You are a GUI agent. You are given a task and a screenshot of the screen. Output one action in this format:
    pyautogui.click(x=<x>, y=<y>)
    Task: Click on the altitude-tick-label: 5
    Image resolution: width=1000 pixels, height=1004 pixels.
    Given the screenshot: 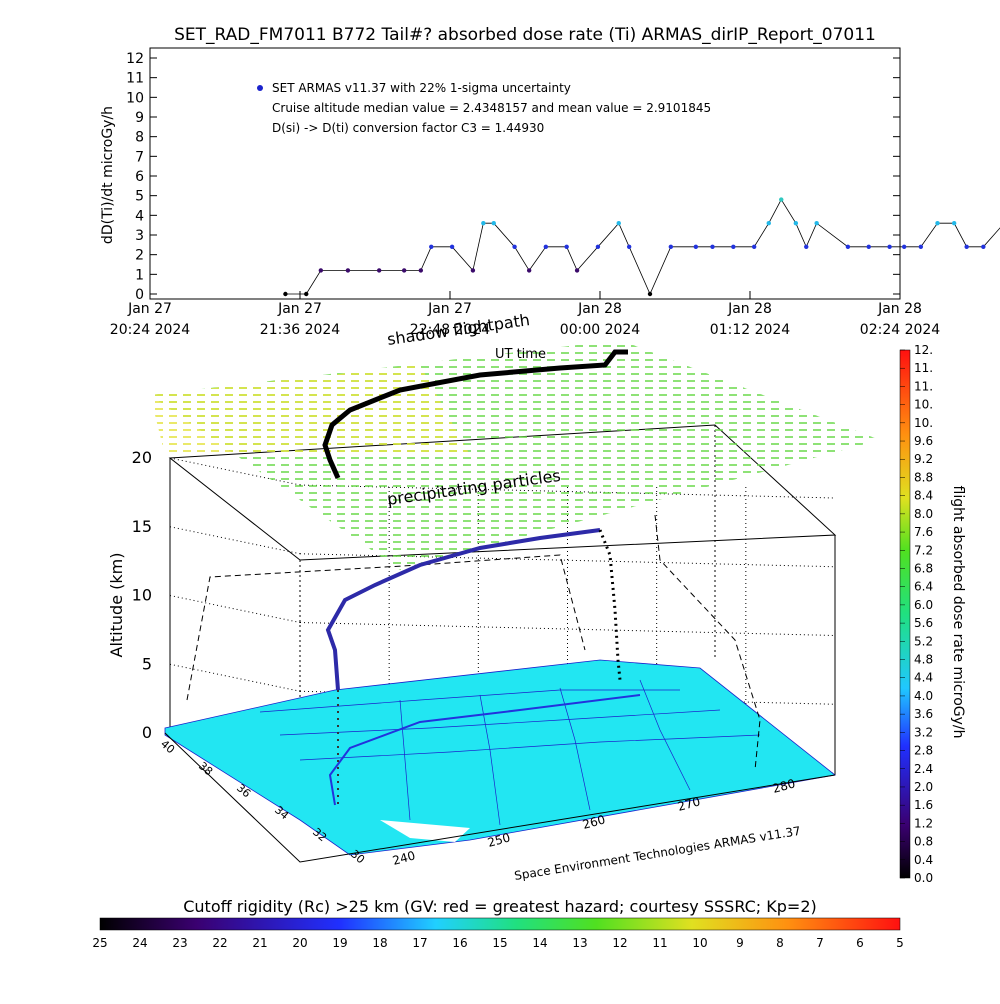 What is the action you would take?
    pyautogui.click(x=147, y=663)
    